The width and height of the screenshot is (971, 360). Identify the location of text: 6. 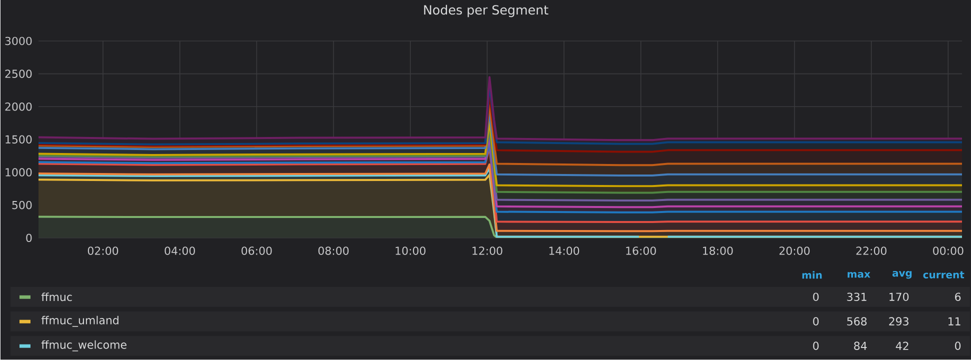
(958, 297).